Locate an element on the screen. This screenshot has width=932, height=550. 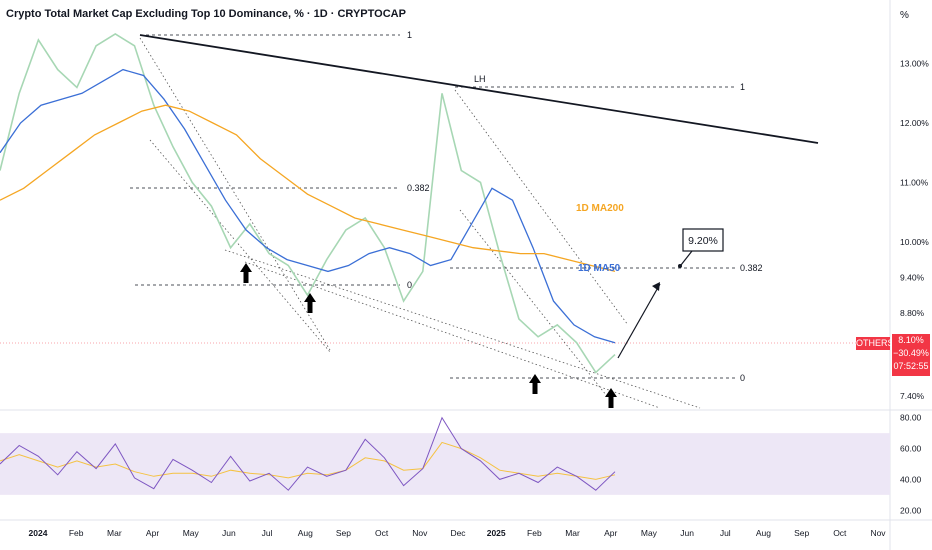
bar-countdown: 07:52:55 is located at coordinates (911, 366).